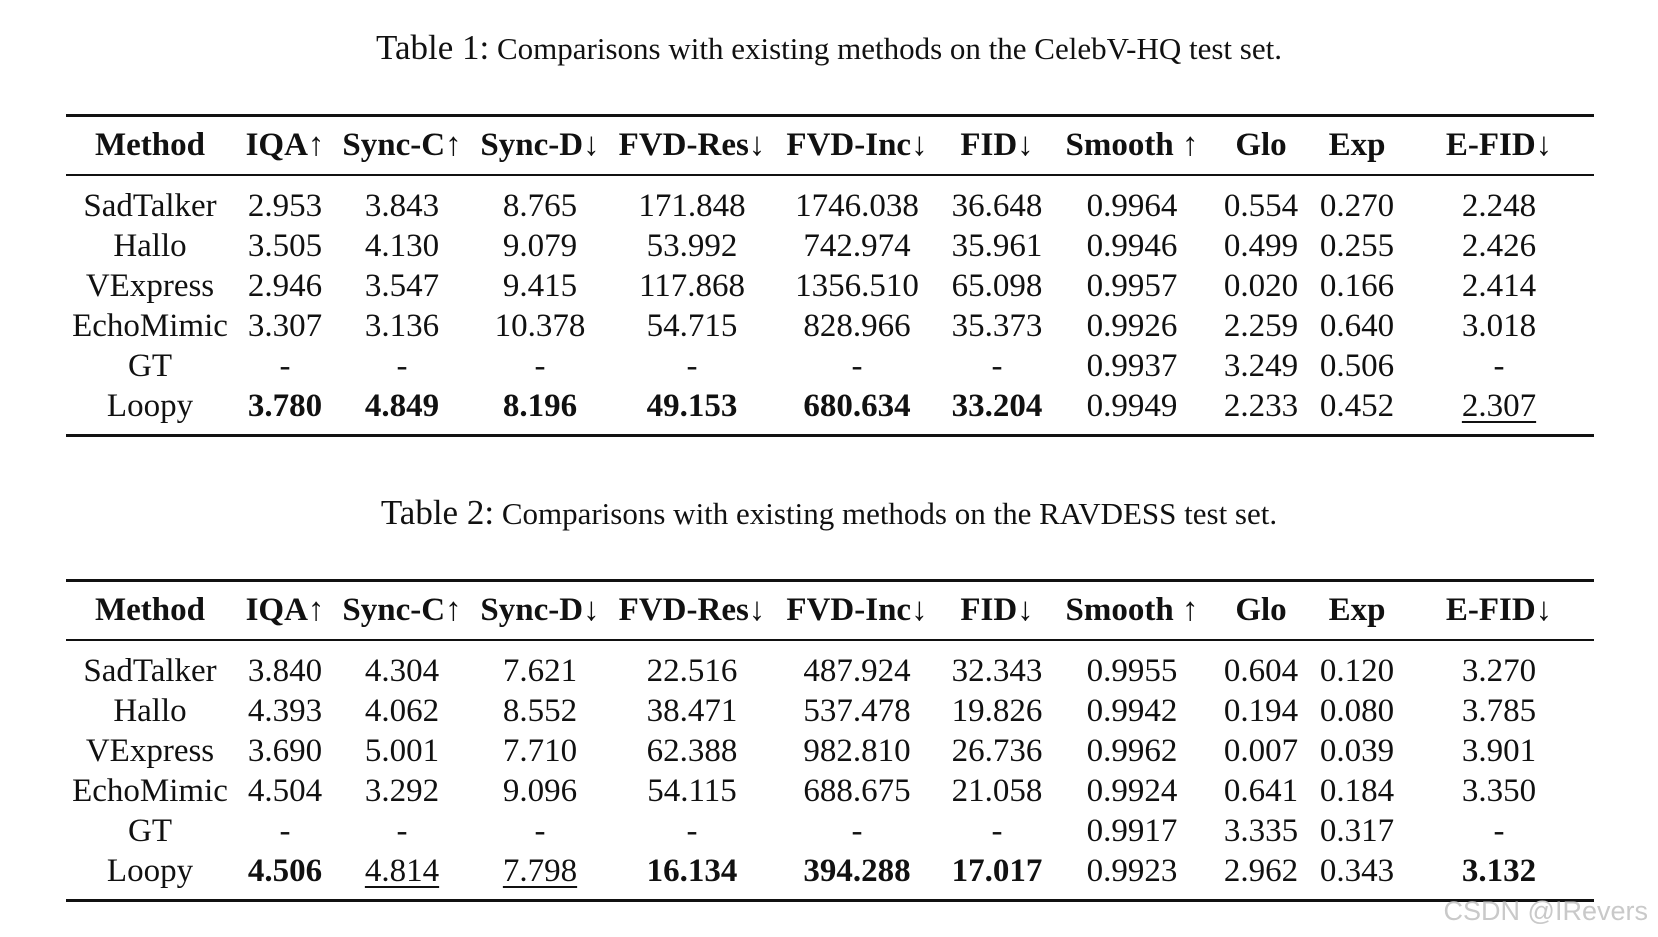 This screenshot has width=1658, height=937. I want to click on metric-cell: 3.270, so click(1499, 671).